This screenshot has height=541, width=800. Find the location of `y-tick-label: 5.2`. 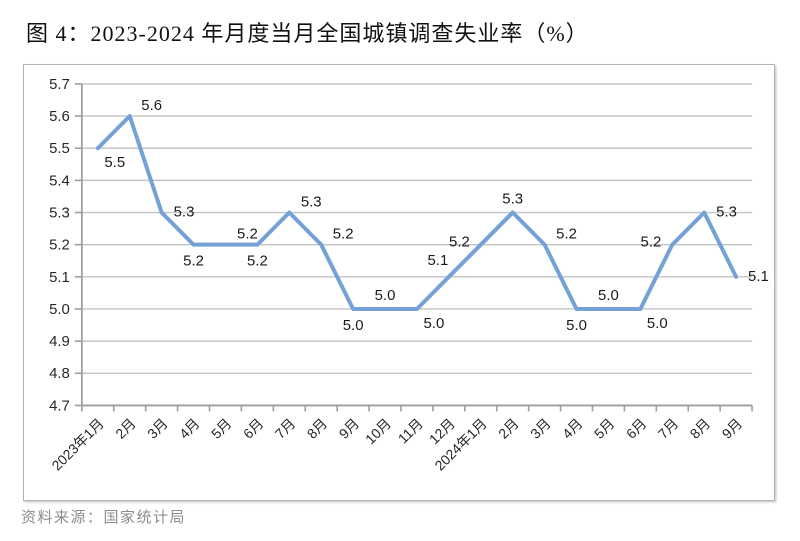

y-tick-label: 5.2 is located at coordinates (59, 245).